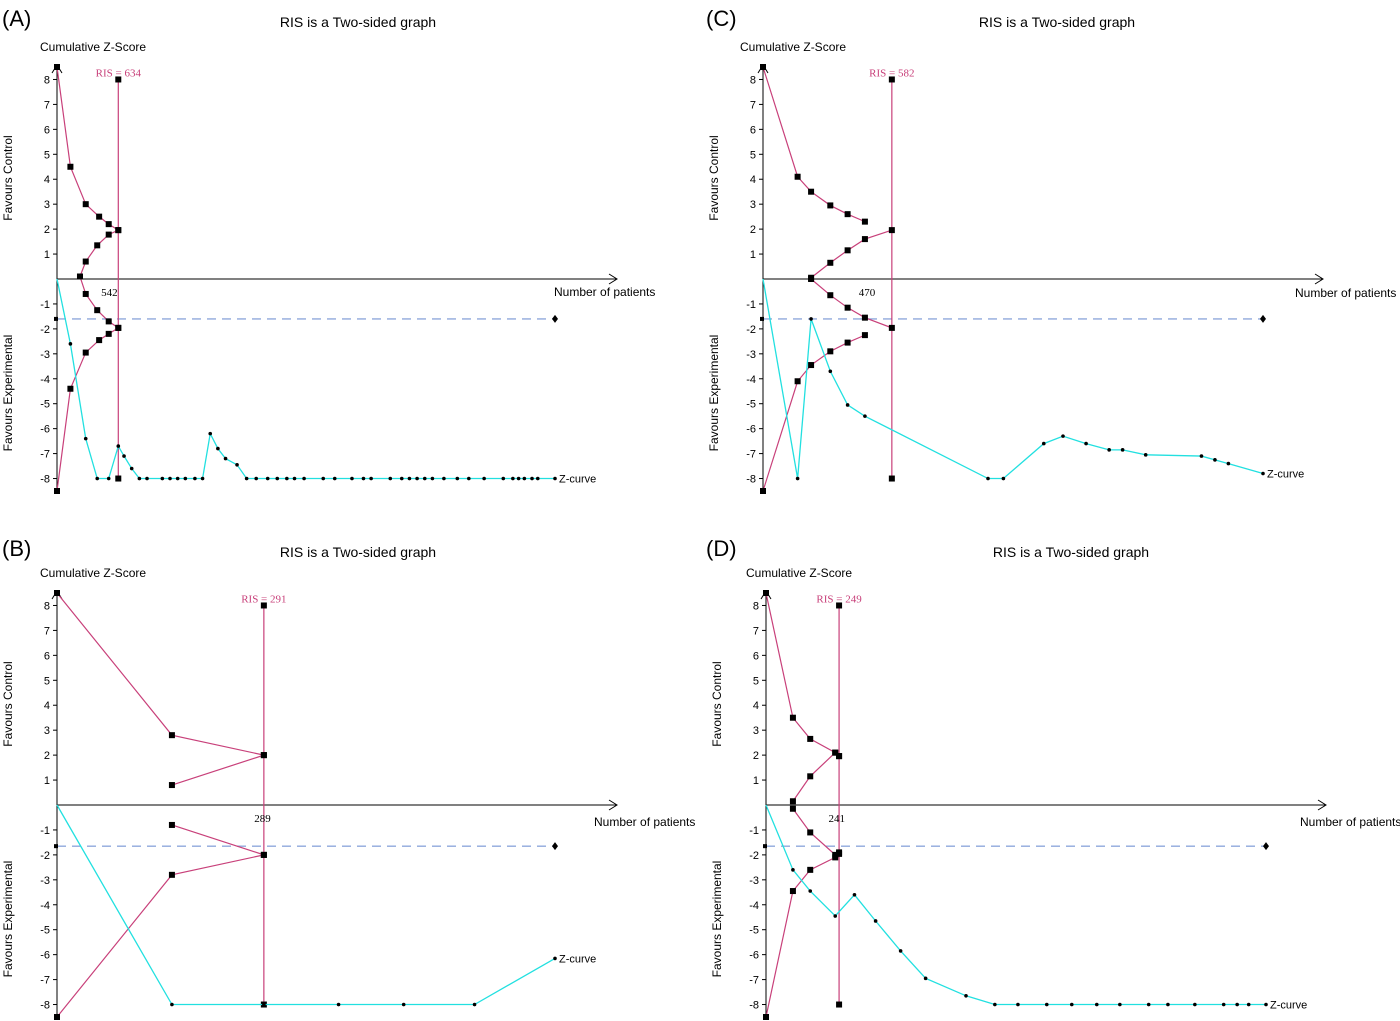 This screenshot has height=1021, width=1400. What do you see at coordinates (756, 706) in the screenshot?
I see `y-tick-label: 4` at bounding box center [756, 706].